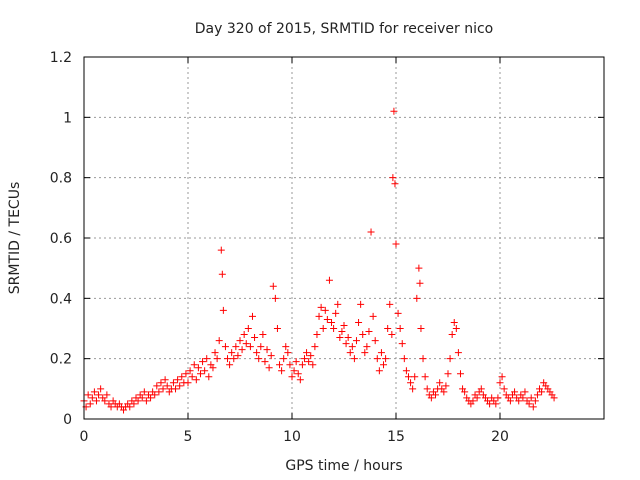 The width and height of the screenshot is (640, 480). What do you see at coordinates (292, 437) in the screenshot?
I see `x-tick-label: 10` at bounding box center [292, 437].